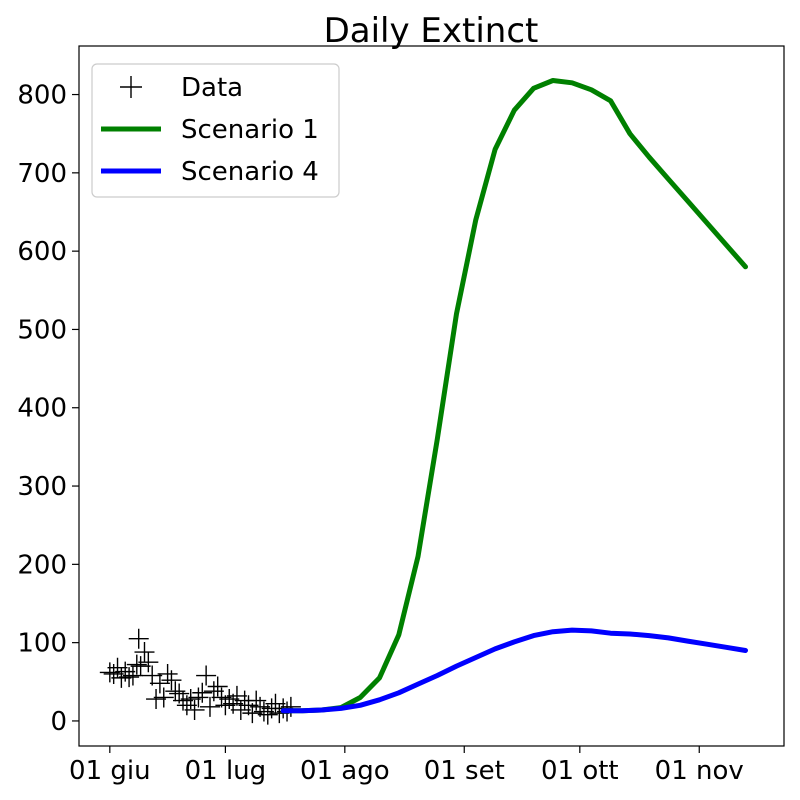 Image resolution: width=800 pixels, height=800 pixels. I want to click on y-tick-label: 500, so click(42, 330).